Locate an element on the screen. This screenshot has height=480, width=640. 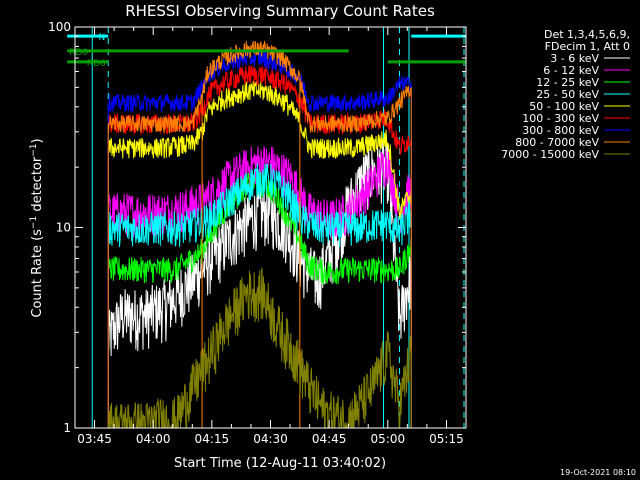
legend-entry-label: 6 - 12 keV is located at coordinates (571, 70).